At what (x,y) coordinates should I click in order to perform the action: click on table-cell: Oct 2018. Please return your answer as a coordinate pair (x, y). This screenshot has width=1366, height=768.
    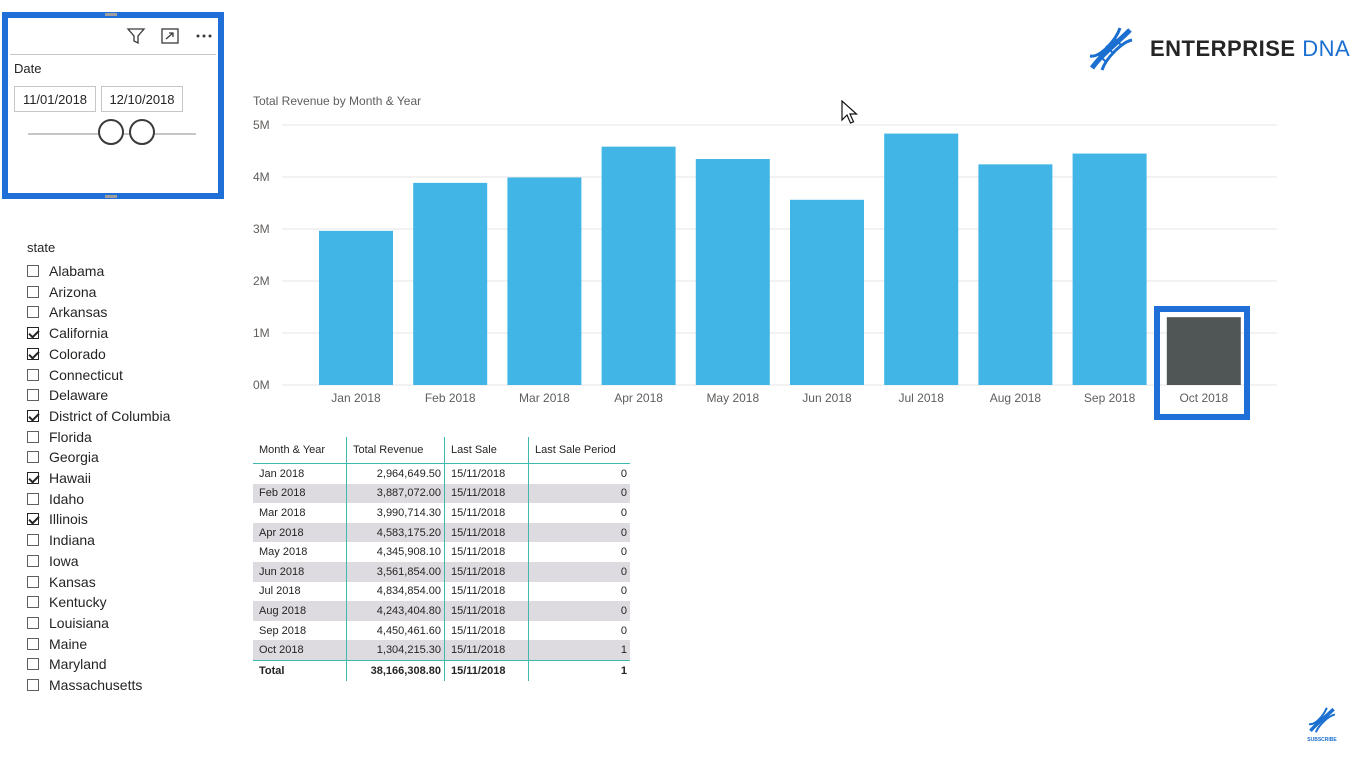
    Looking at the image, I should click on (300, 650).